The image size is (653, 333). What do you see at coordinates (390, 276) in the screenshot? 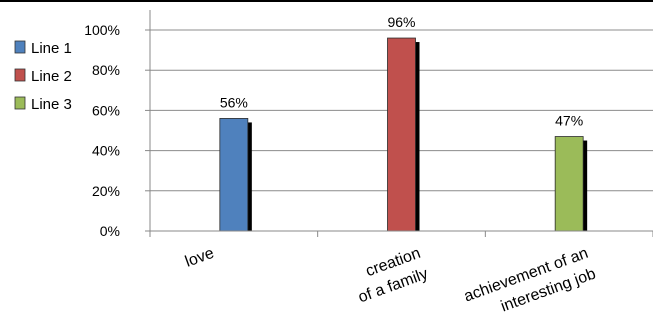
I see `x-tick-label-creation-of-a-family: creationof a family` at bounding box center [390, 276].